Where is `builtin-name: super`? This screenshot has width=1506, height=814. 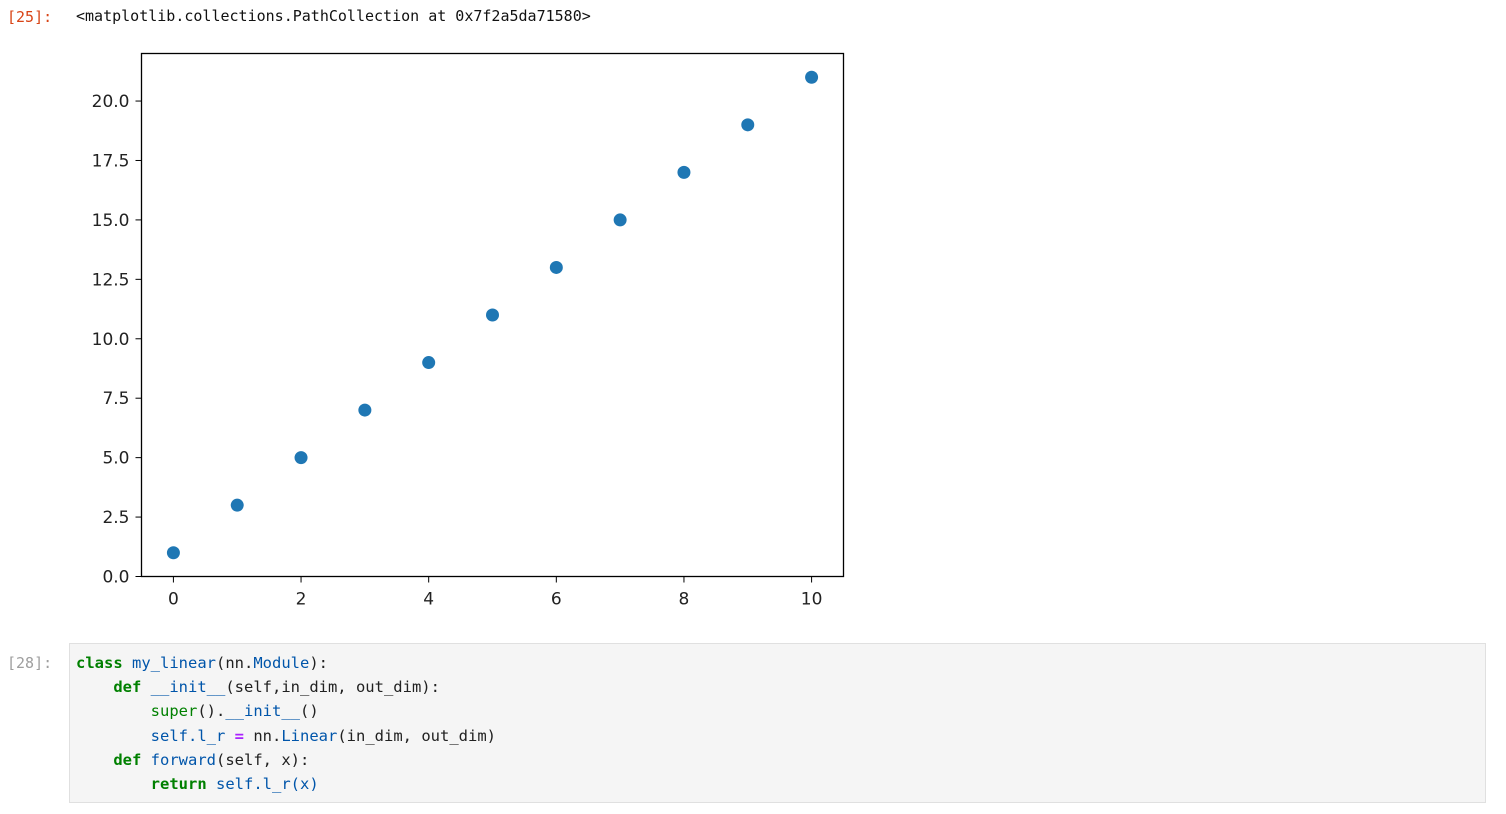
builtin-name: super is located at coordinates (174, 711).